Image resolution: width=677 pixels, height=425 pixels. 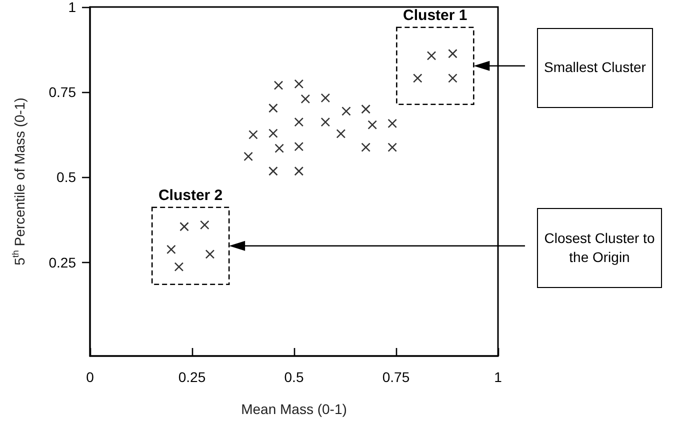 What do you see at coordinates (72, 7) in the screenshot?
I see `y-tick-label: 1` at bounding box center [72, 7].